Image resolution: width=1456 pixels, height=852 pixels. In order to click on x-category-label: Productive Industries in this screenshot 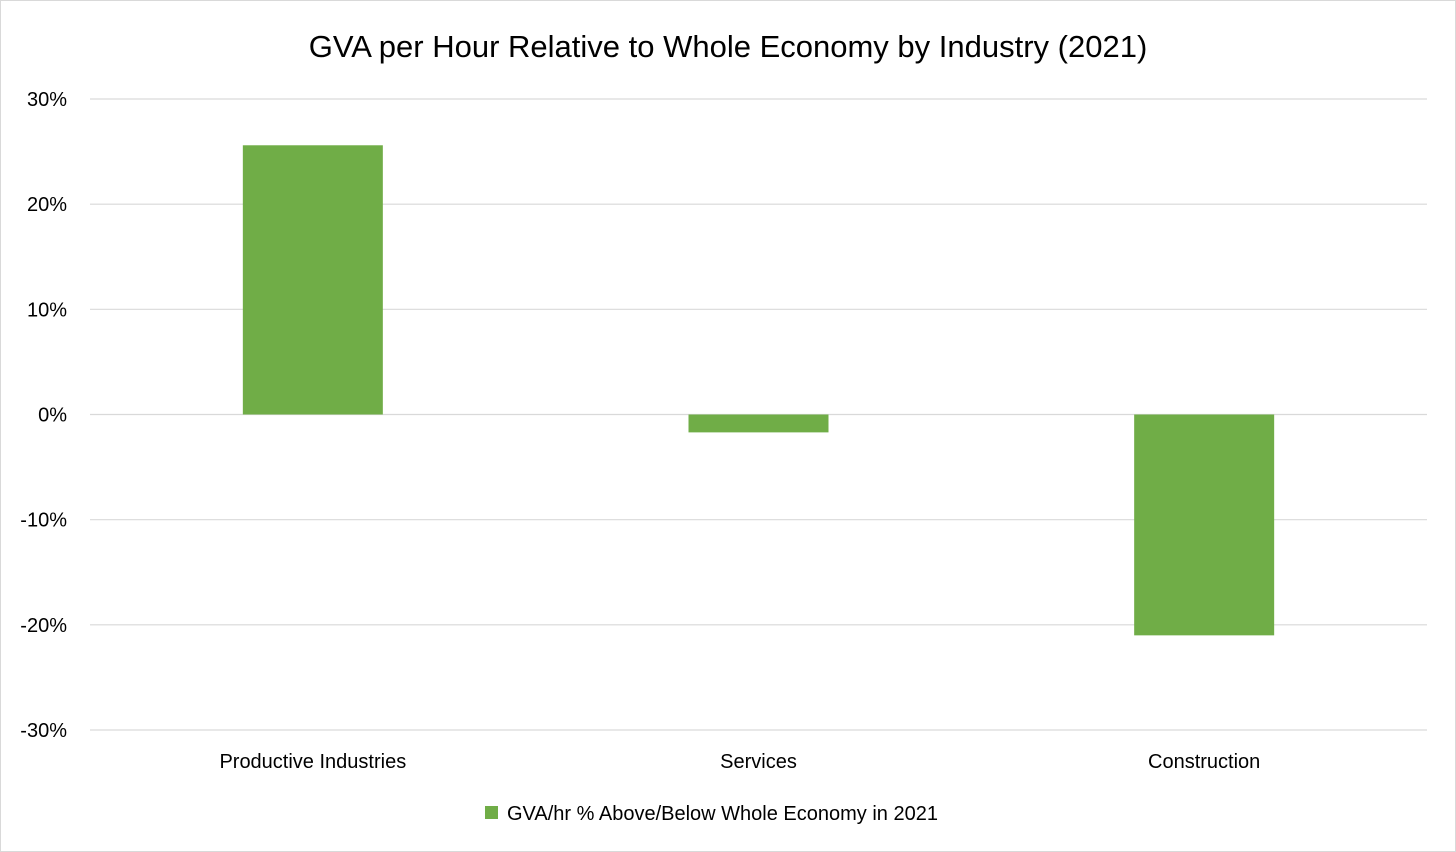, I will do `click(312, 762)`.